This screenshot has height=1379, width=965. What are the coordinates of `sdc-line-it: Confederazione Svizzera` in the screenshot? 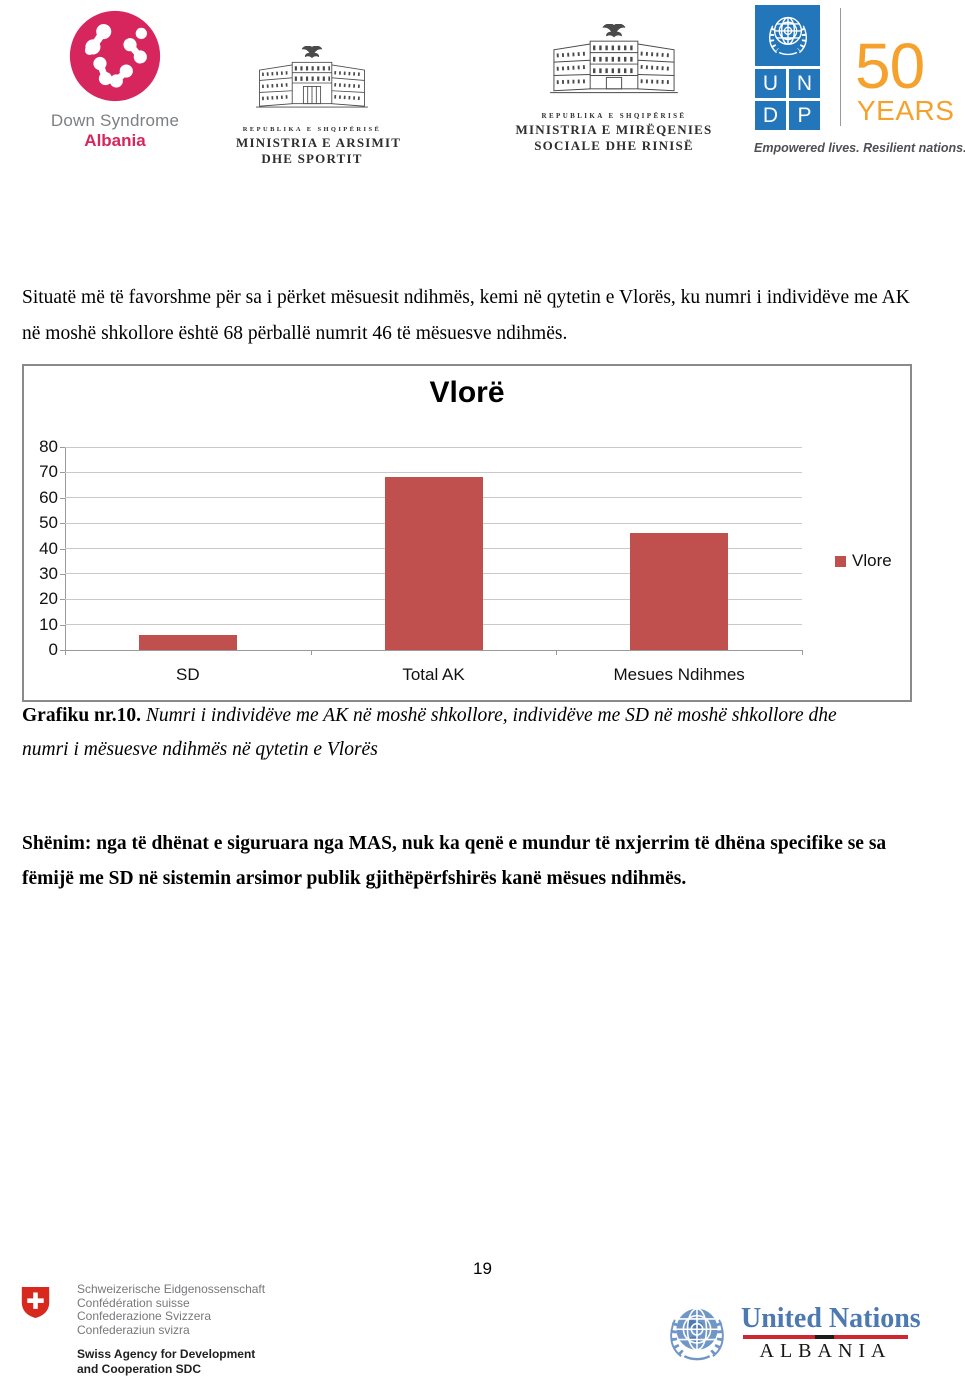 It's located at (144, 1316).